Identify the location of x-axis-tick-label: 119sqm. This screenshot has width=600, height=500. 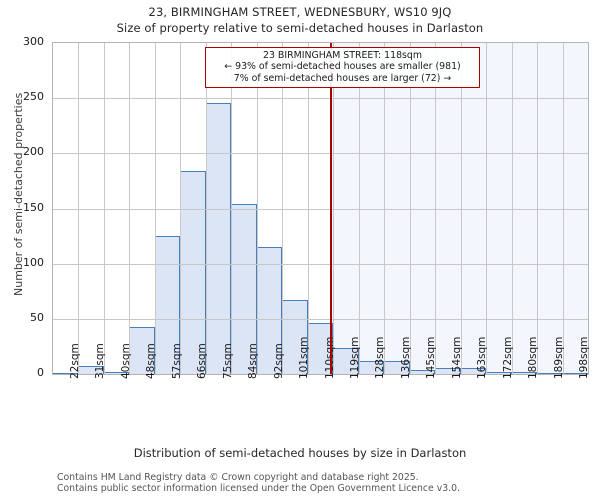
(354, 357).